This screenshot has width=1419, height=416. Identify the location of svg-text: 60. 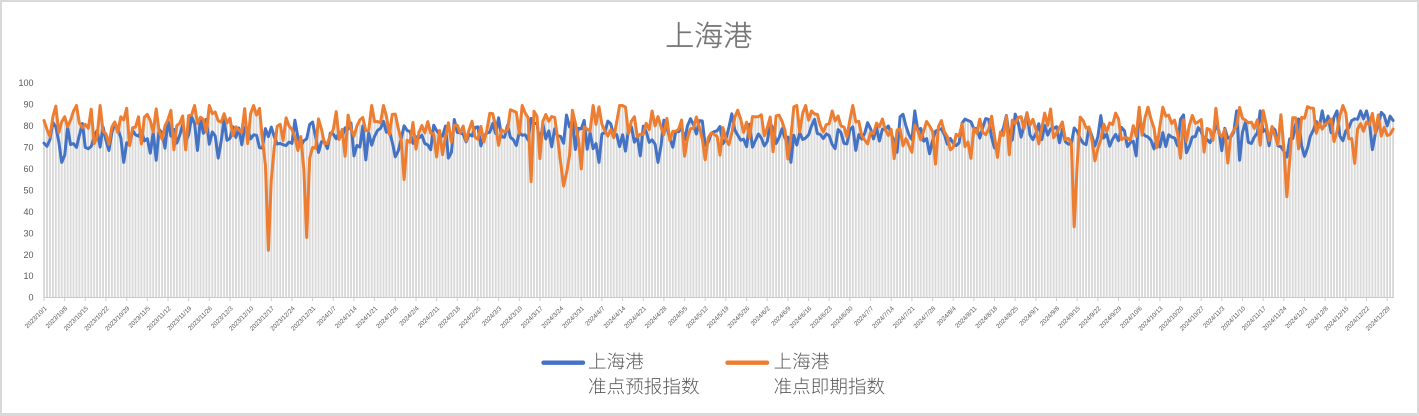
(28, 169).